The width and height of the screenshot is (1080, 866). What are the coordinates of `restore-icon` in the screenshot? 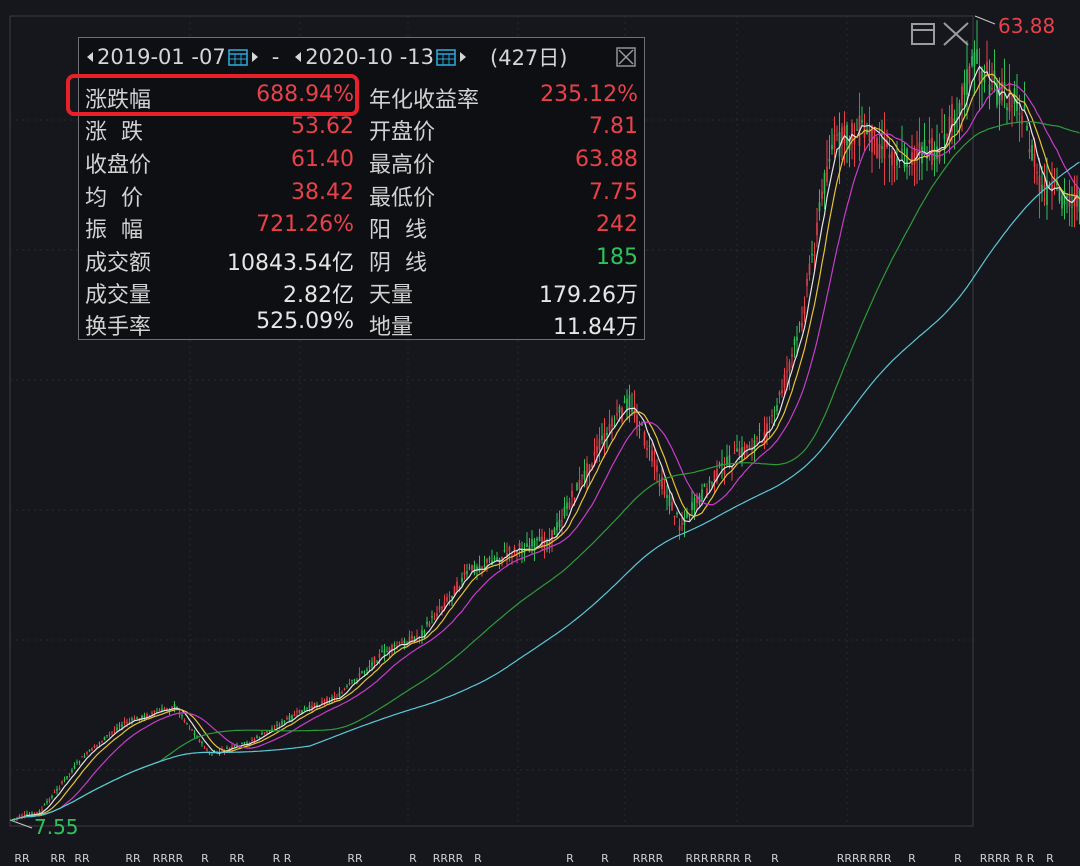 It's located at (923, 34).